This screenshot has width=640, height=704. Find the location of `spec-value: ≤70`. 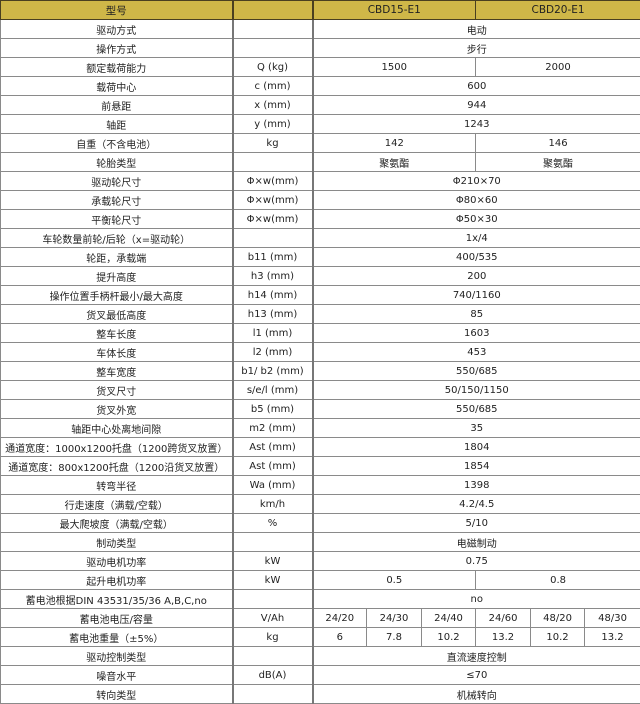

spec-value: ≤70 is located at coordinates (475, 675).